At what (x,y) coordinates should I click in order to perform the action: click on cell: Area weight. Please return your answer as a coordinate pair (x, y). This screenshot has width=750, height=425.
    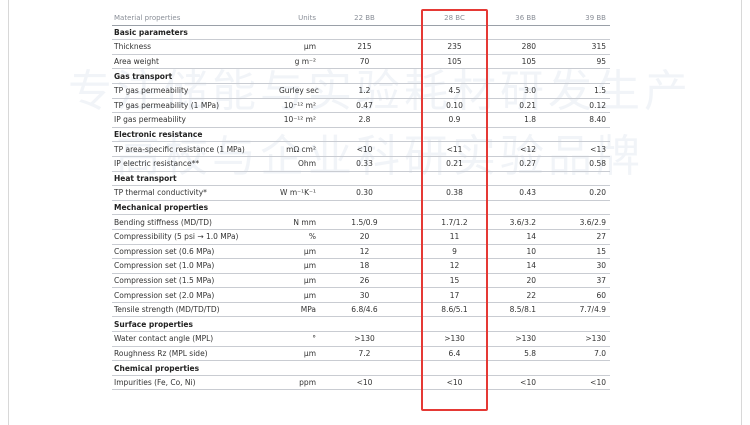
    Looking at the image, I should click on (194, 62).